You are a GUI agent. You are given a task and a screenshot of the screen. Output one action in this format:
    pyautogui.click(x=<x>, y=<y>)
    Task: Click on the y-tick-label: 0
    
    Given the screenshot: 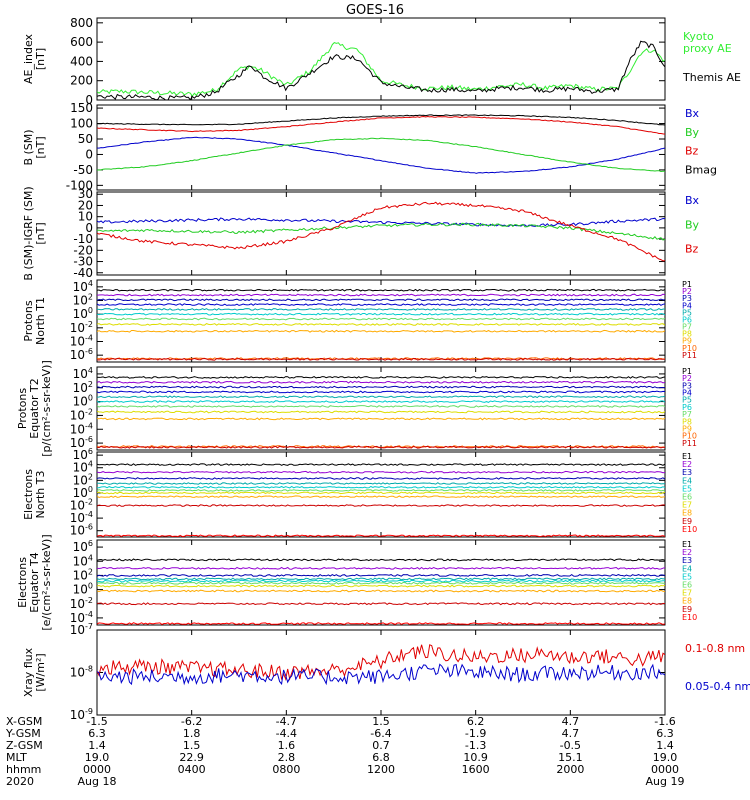 What is the action you would take?
    pyautogui.click(x=89, y=154)
    